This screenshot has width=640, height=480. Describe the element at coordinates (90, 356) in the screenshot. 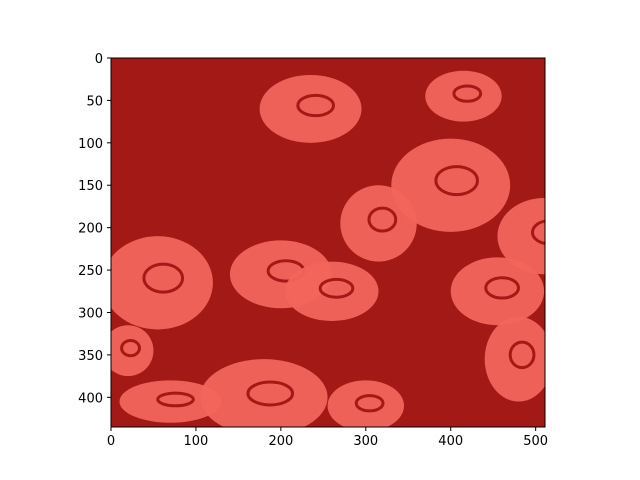

I see `y-tick-label: 350` at that location.